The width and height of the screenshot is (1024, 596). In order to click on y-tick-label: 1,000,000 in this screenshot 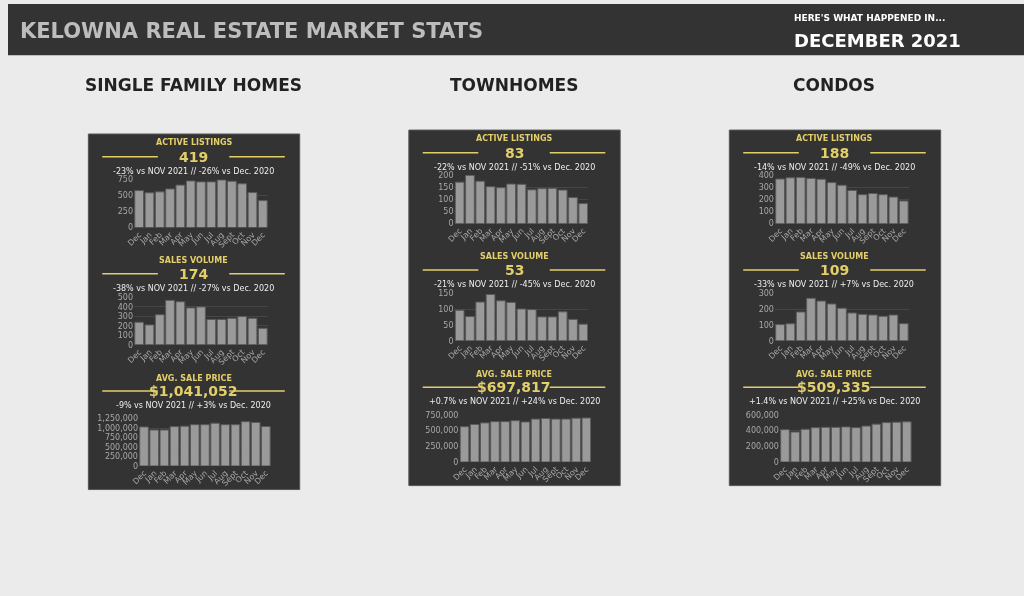, I will do `click(117, 428)`.